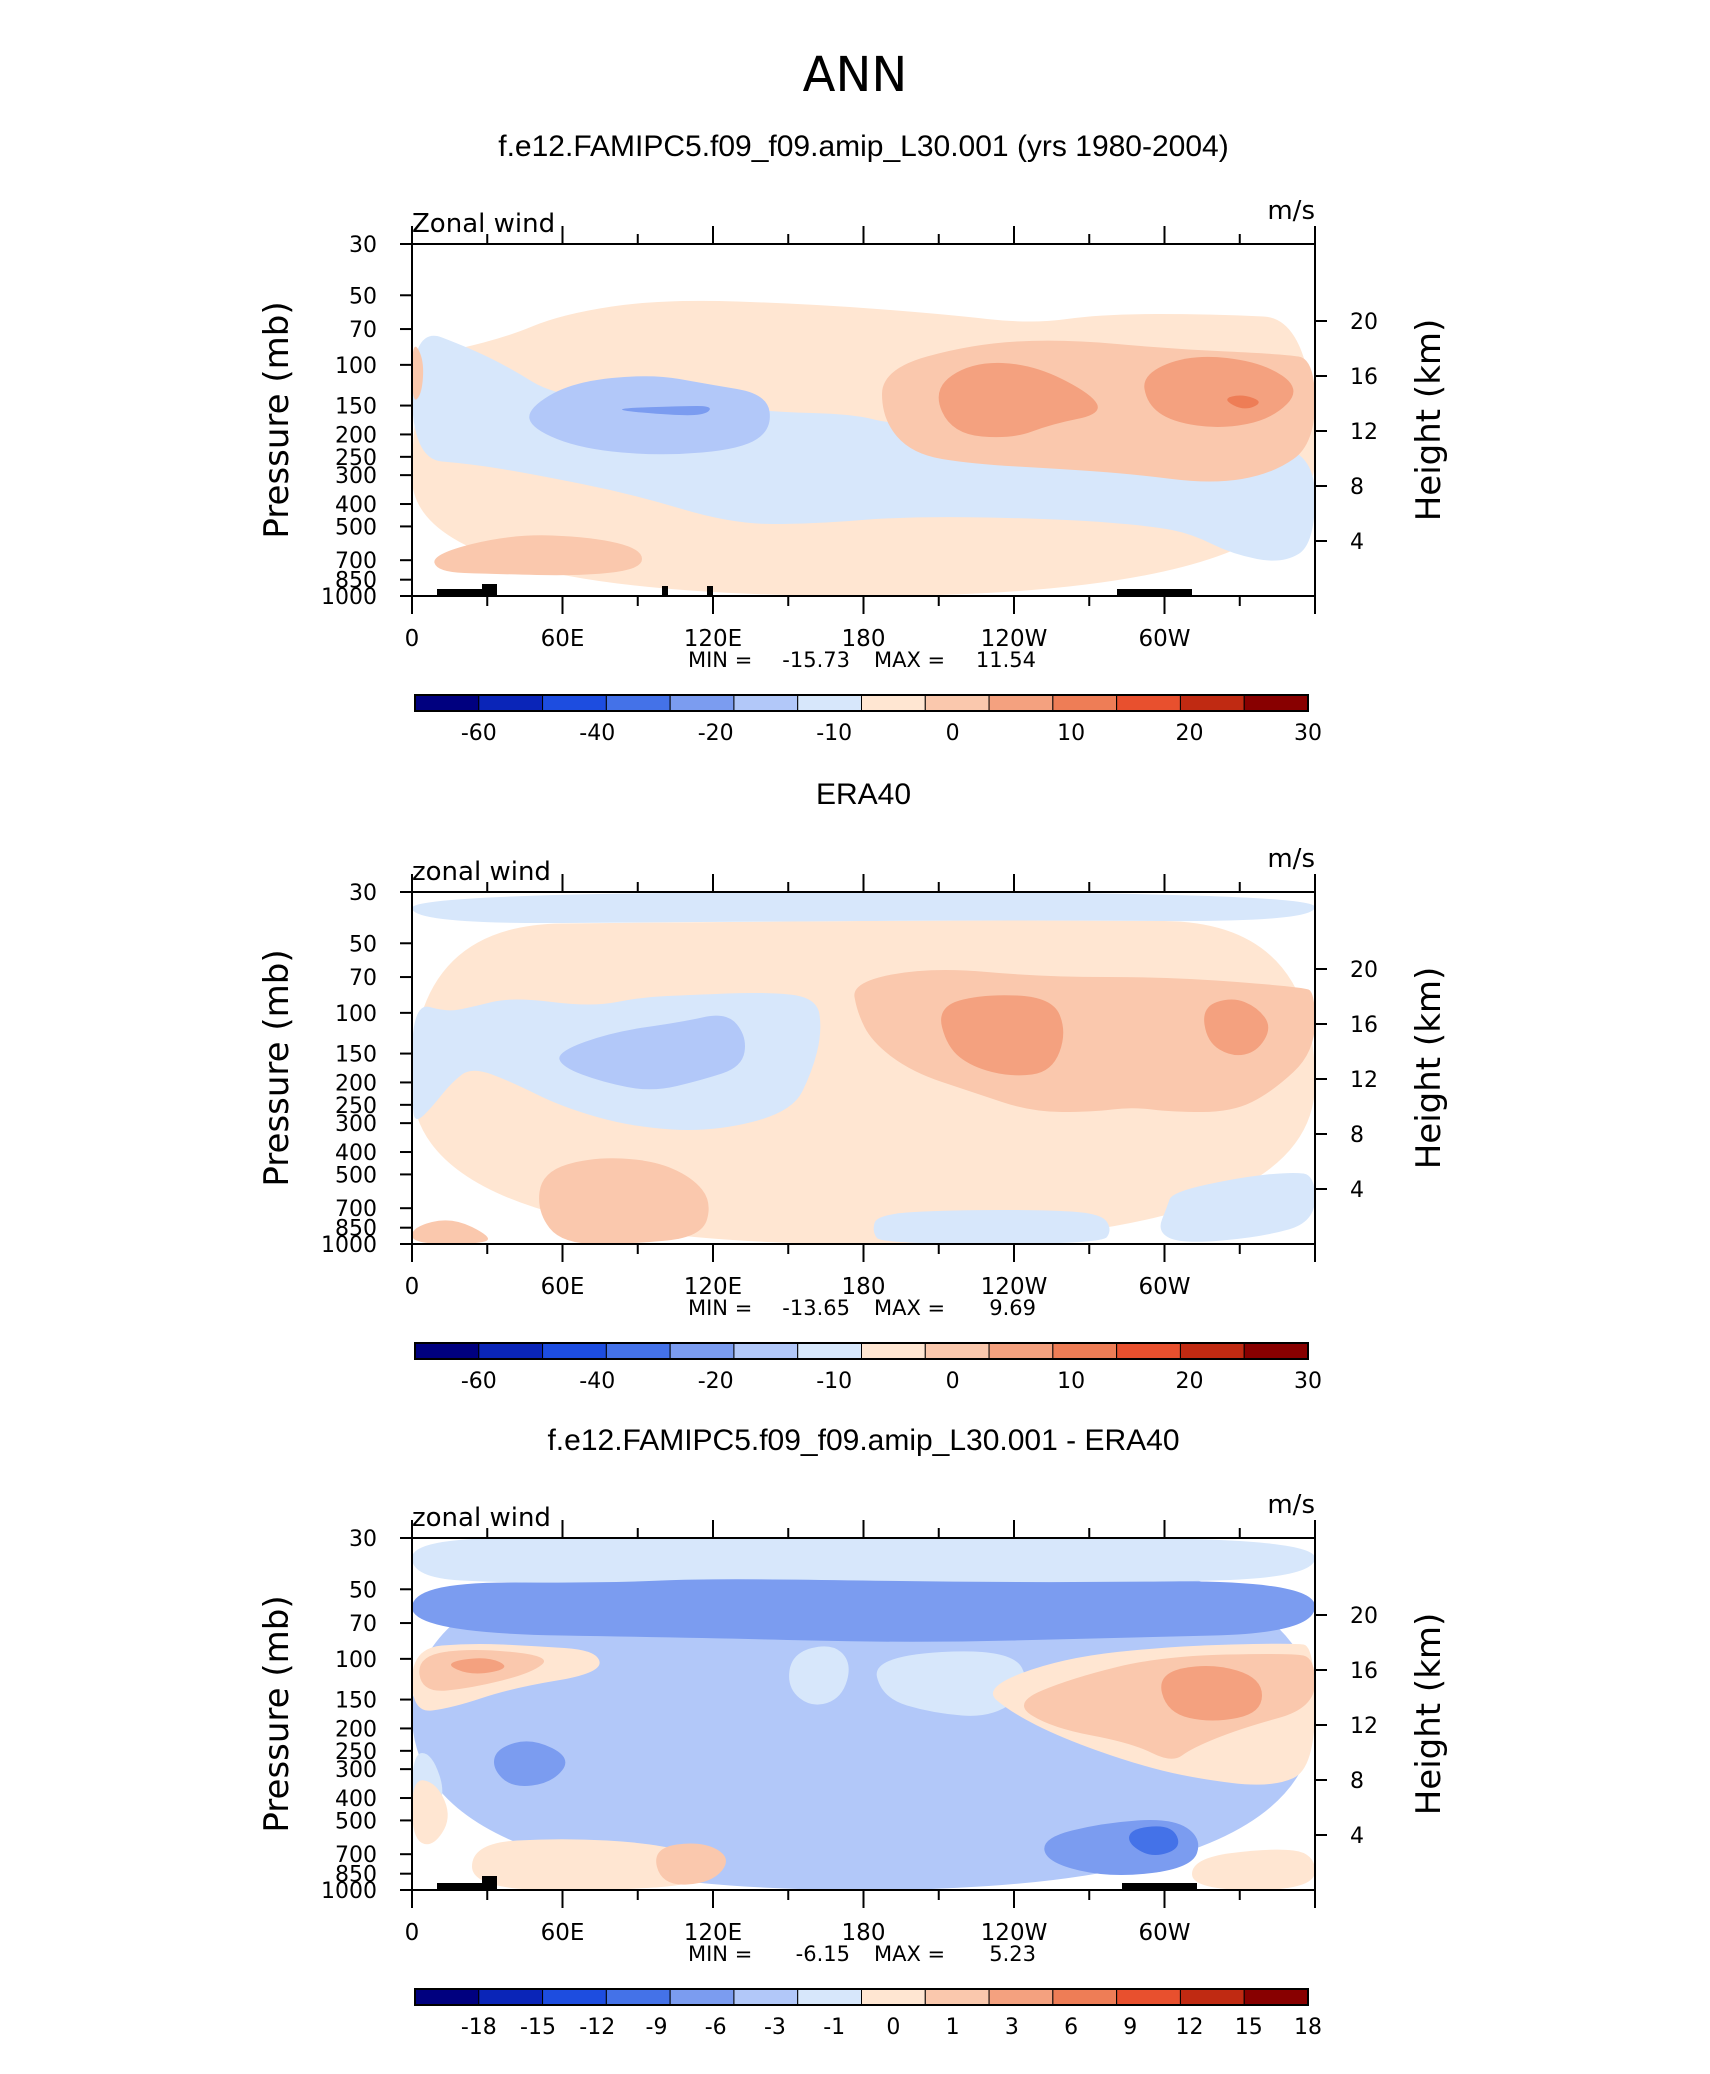 The height and width of the screenshot is (2074, 1710). What do you see at coordinates (863, 794) in the screenshot?
I see `panel-title: ERA40` at bounding box center [863, 794].